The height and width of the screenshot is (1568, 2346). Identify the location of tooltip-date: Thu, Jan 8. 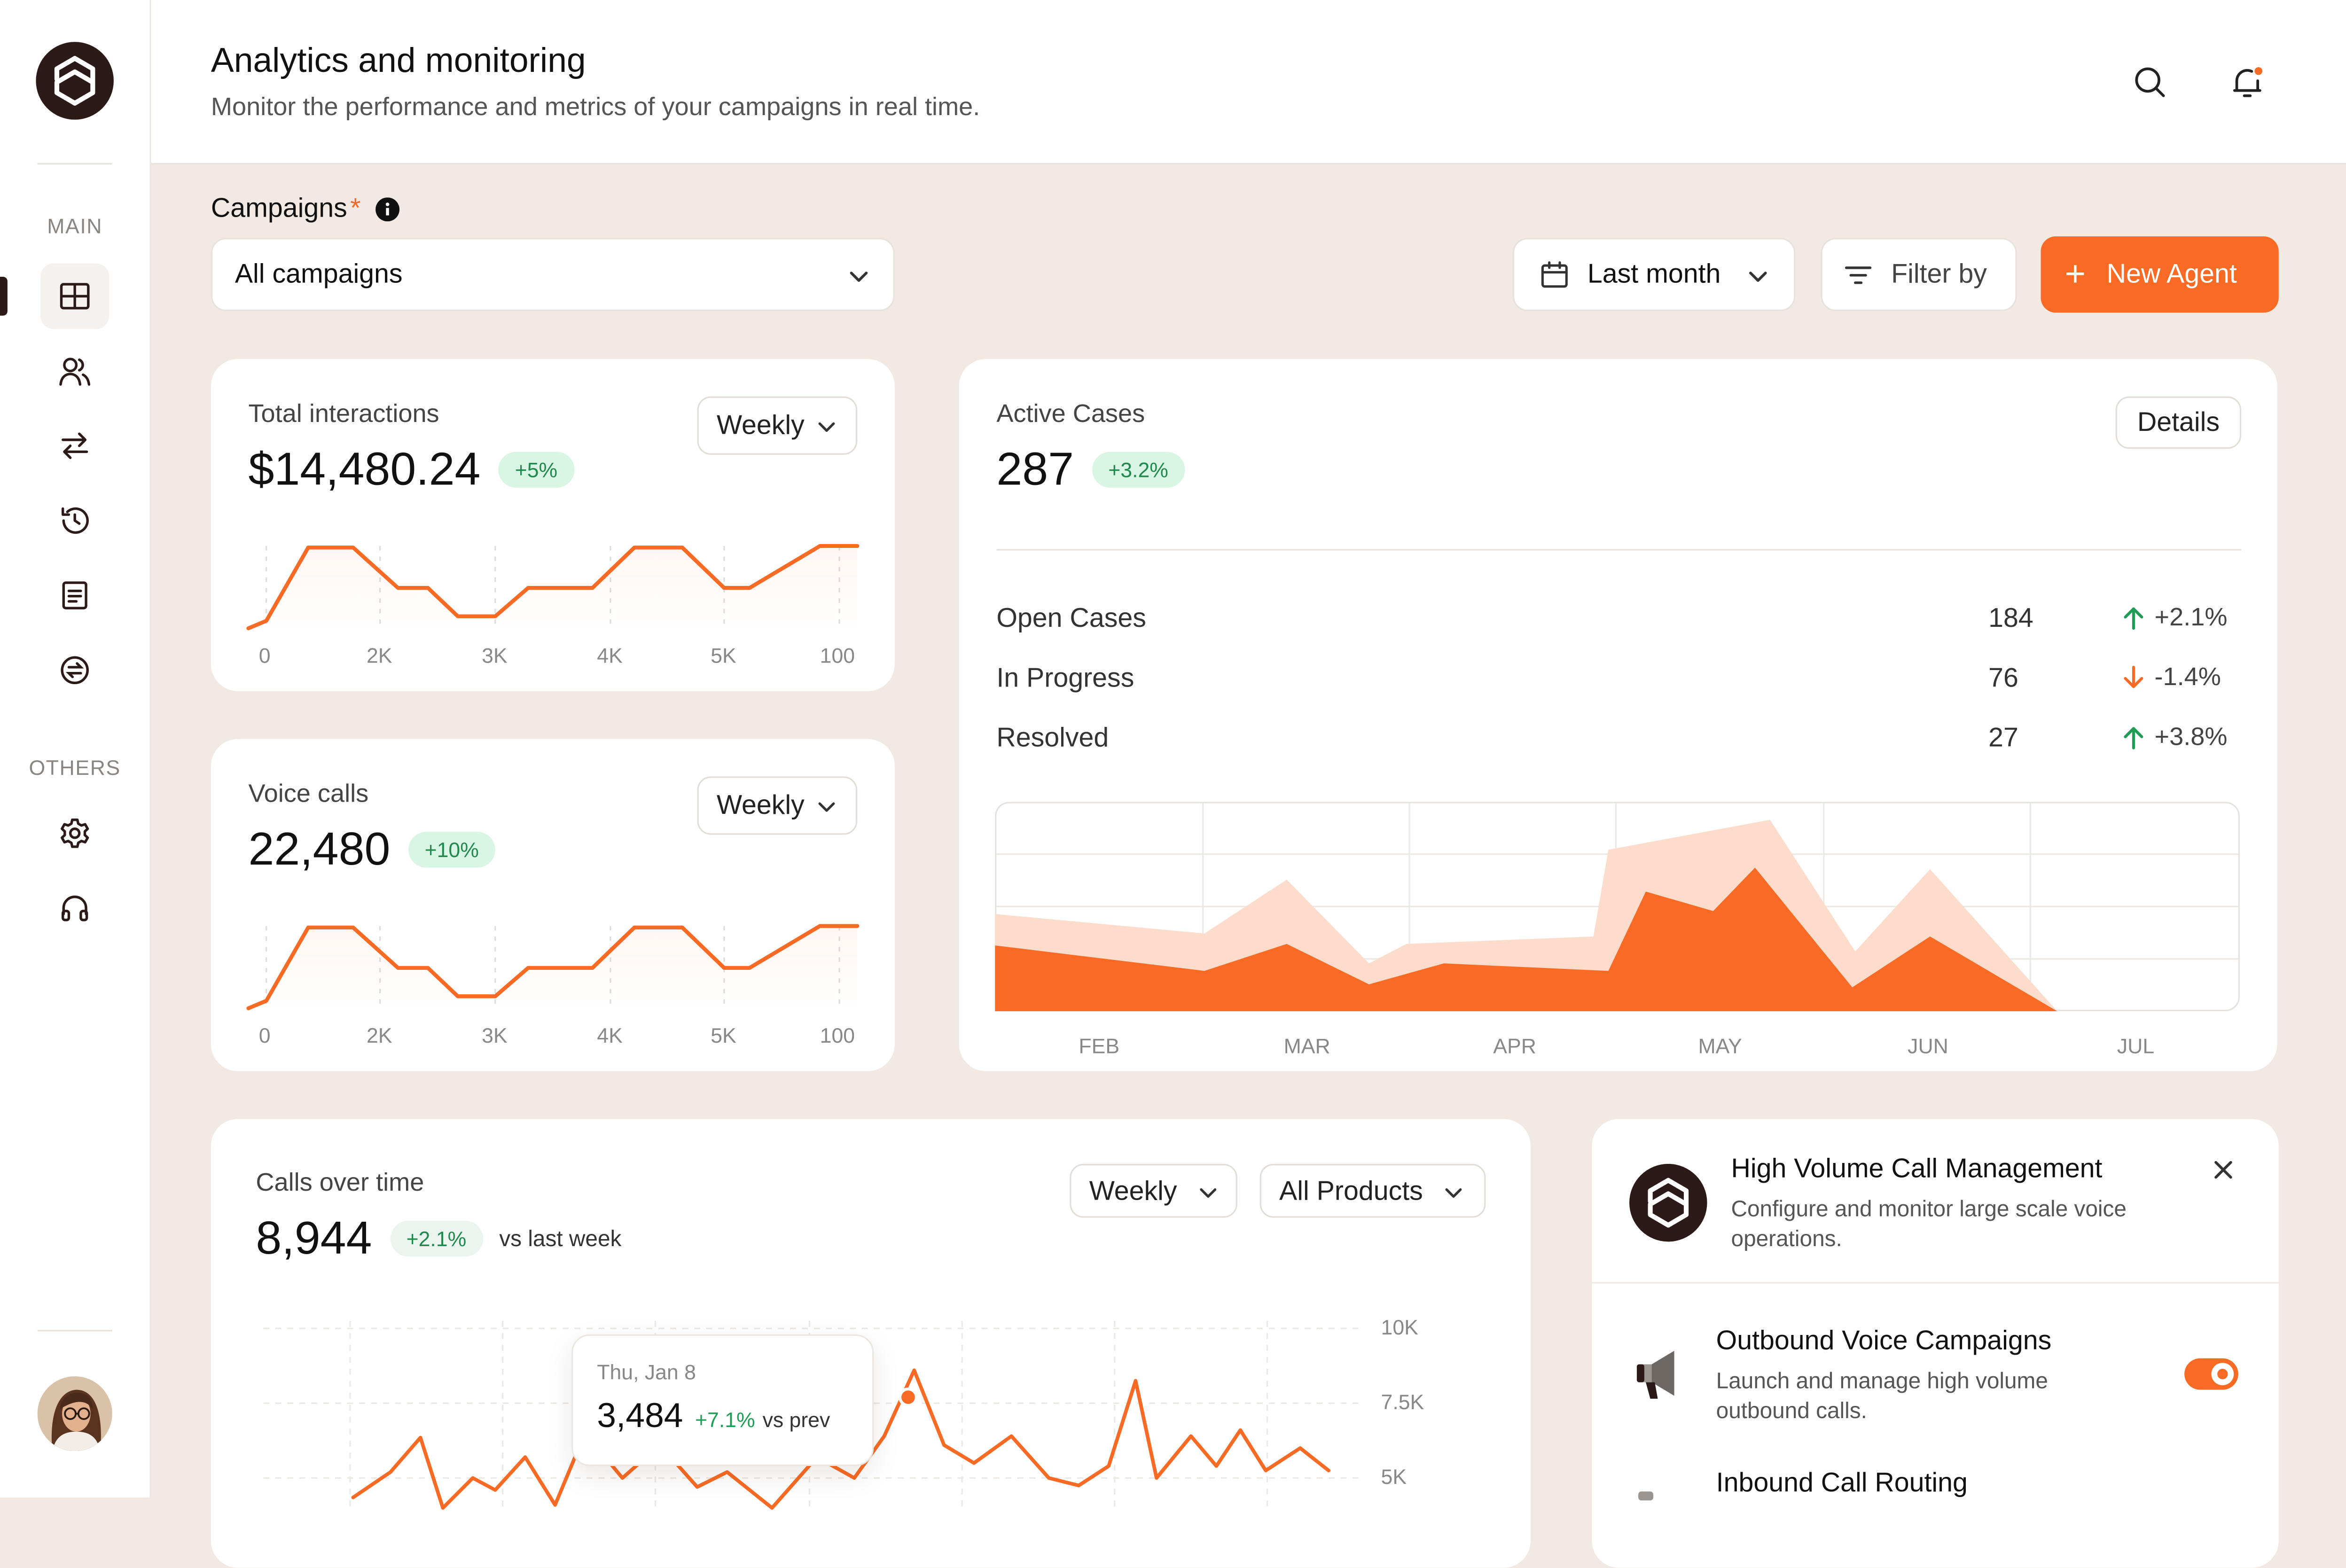
(647, 1372).